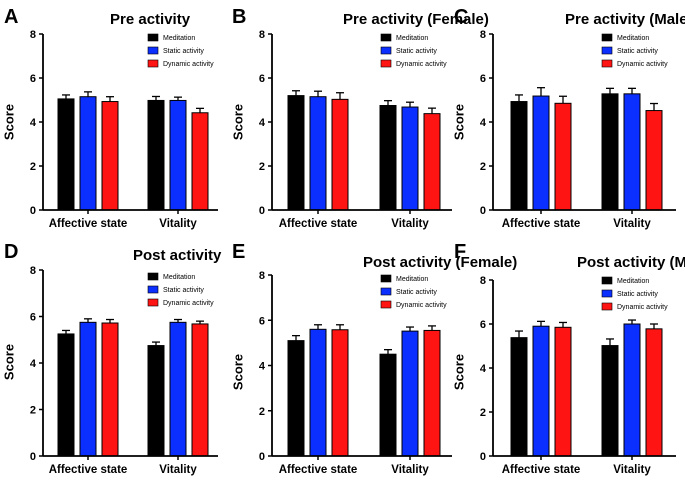 This screenshot has width=685, height=482. What do you see at coordinates (150, 19) in the screenshot?
I see `panel-title: Pre activity` at bounding box center [150, 19].